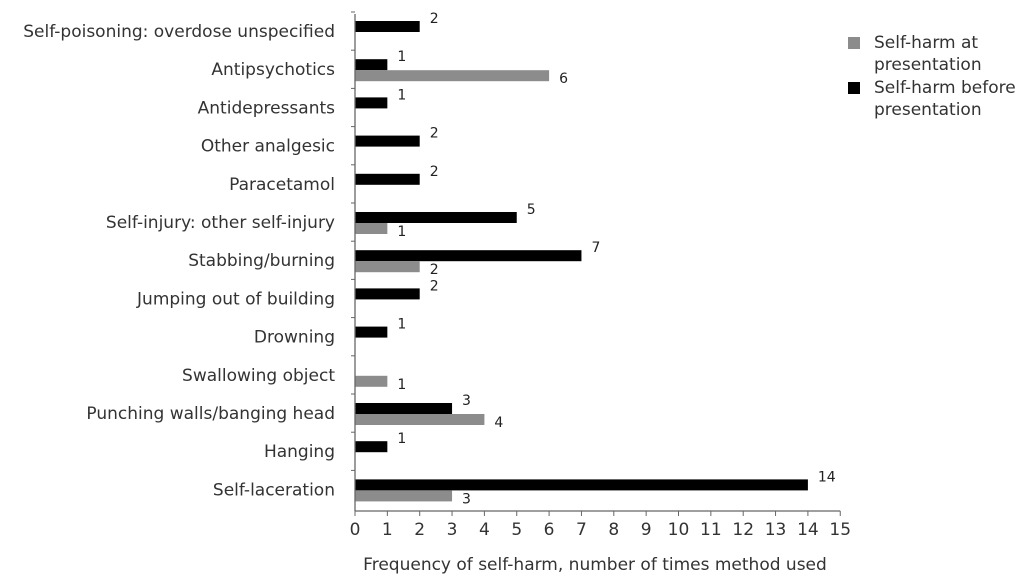  I want to click on bar-drowning-self-harm-before-presentation, so click(371, 332).